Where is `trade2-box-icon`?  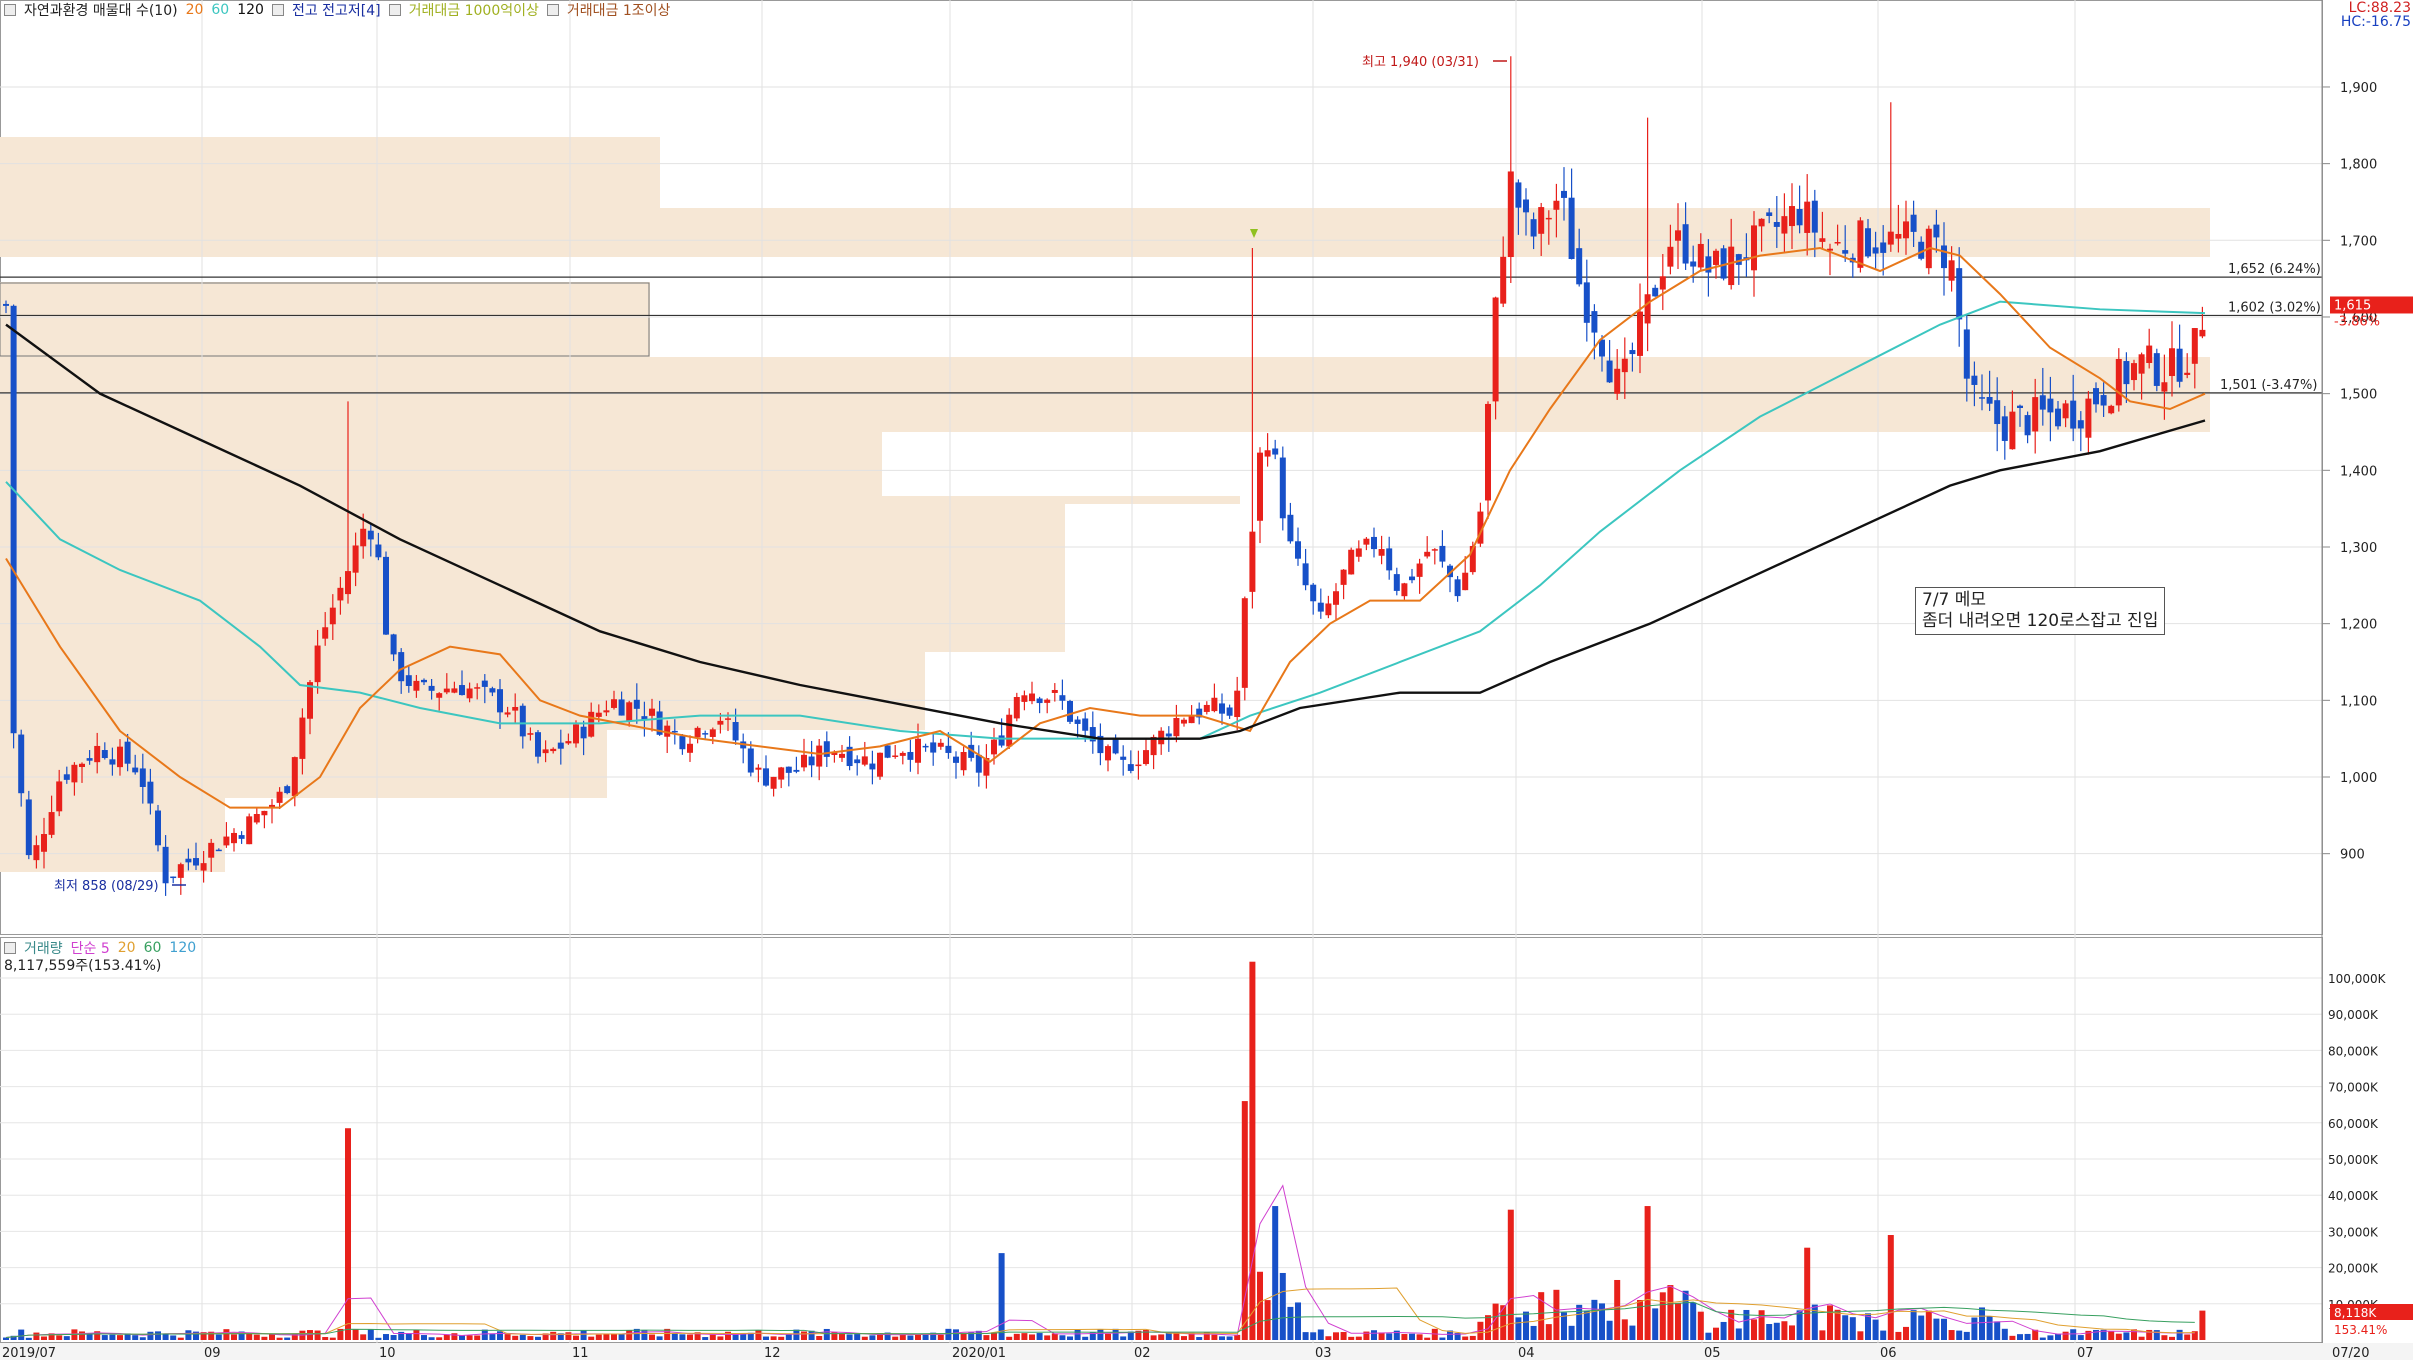
trade2-box-icon is located at coordinates (552, 10).